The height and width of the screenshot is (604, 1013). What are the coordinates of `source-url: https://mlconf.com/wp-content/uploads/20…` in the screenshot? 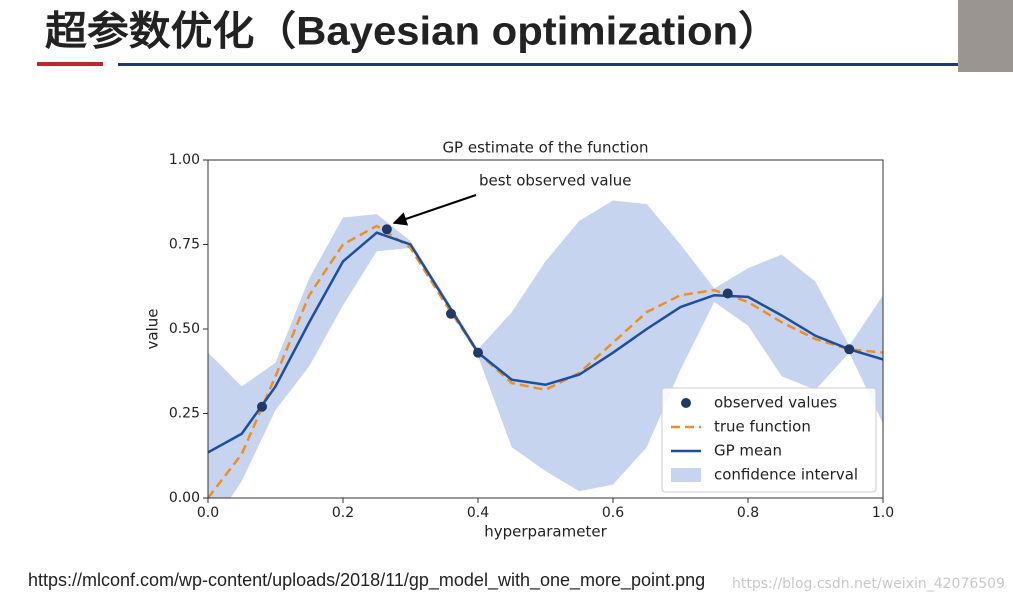 It's located at (366, 580).